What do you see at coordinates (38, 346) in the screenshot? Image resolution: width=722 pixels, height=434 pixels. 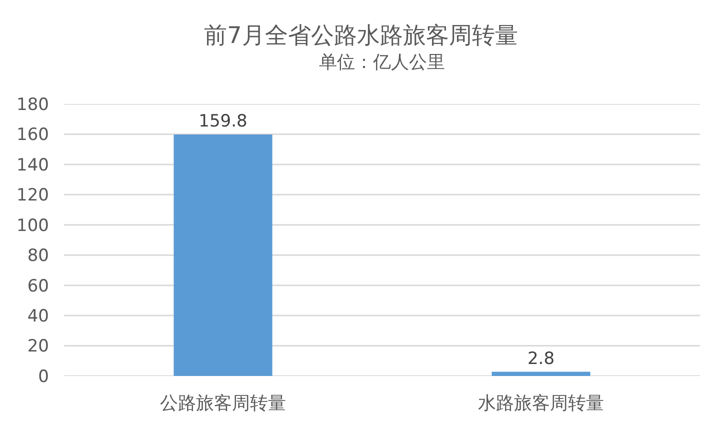 I see `y-tick-label: 20` at bounding box center [38, 346].